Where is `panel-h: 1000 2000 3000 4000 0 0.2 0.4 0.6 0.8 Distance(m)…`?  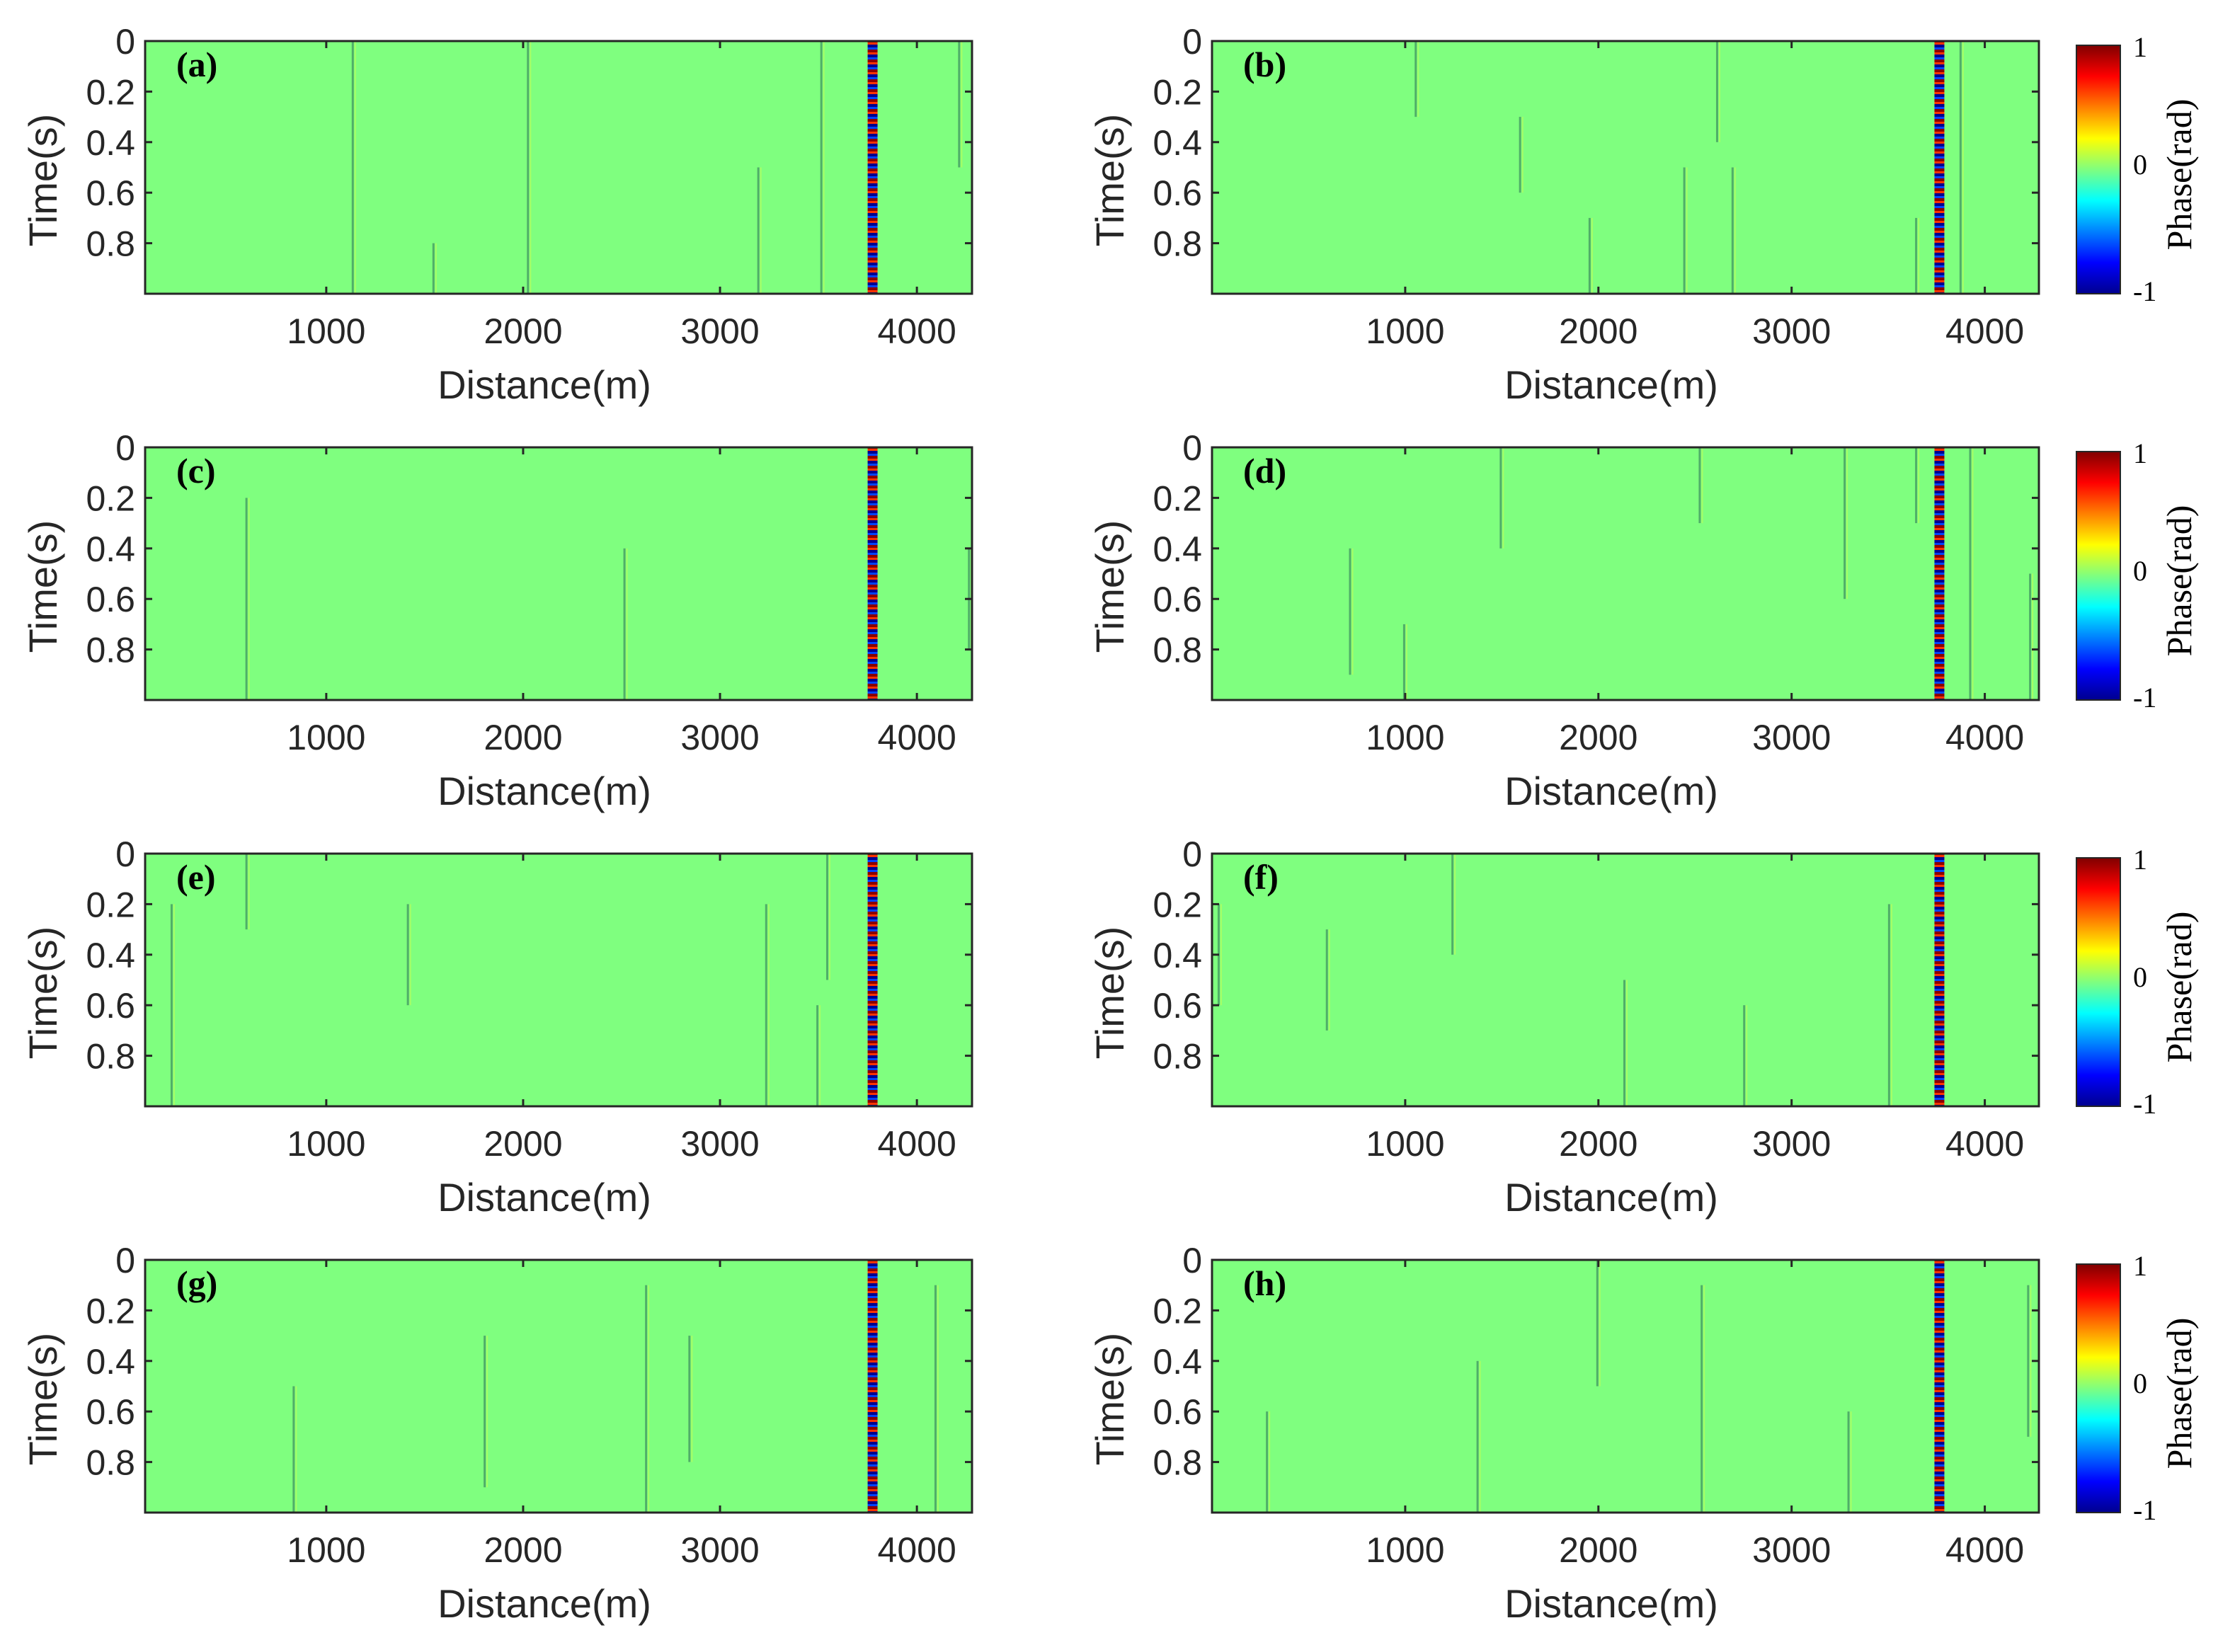
panel-h: 1000 2000 3000 4000 0 0.2 0.4 0.6 0.8 Distance(m)… is located at coordinates (1643, 1433).